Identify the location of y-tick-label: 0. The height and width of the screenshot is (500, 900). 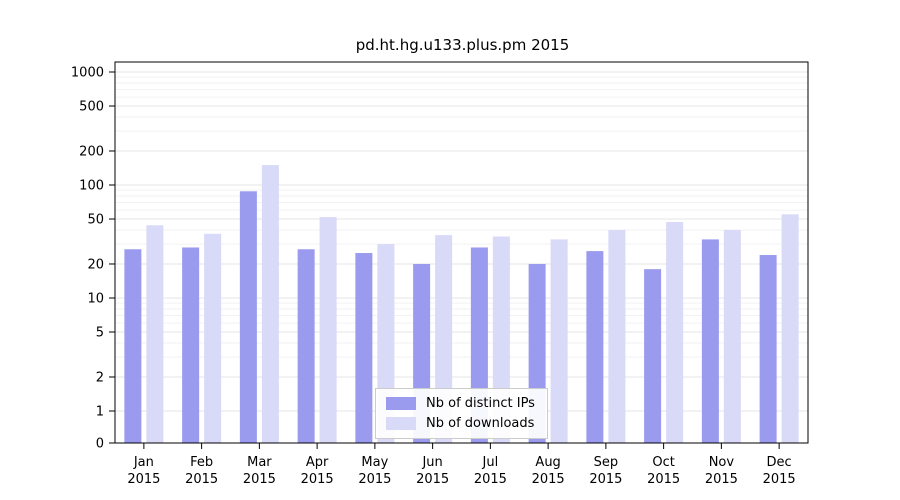
(100, 444).